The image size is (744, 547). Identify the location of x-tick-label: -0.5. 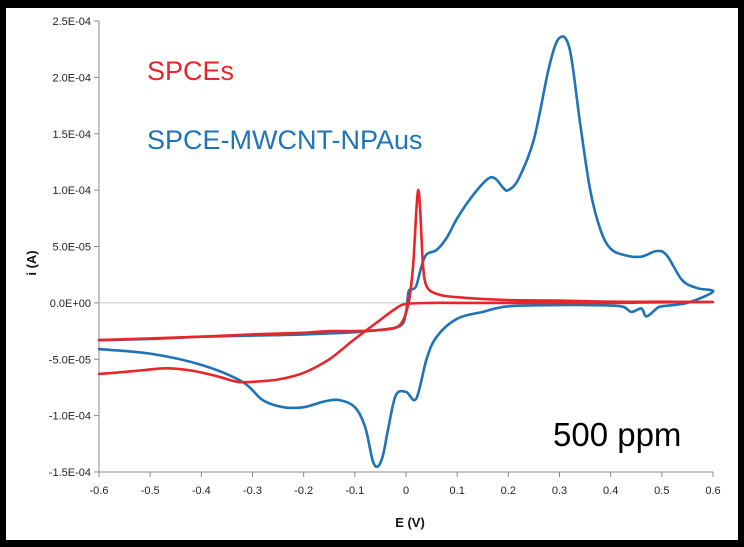
(150, 491).